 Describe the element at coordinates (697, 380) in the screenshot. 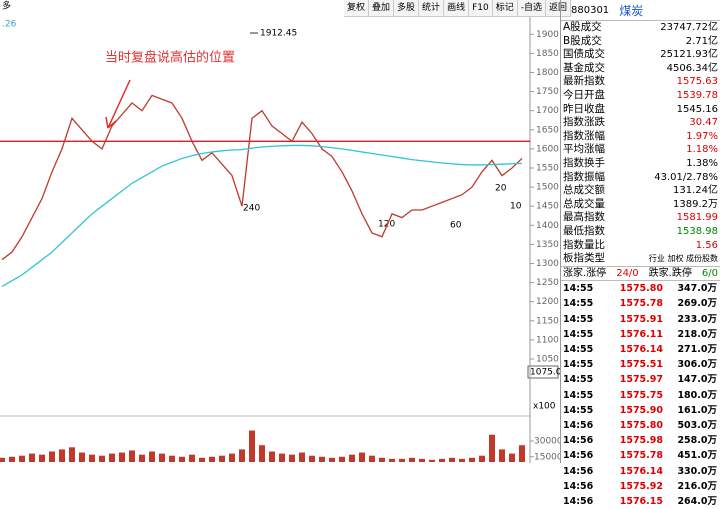

I see `tick-volume: 147.0万` at that location.